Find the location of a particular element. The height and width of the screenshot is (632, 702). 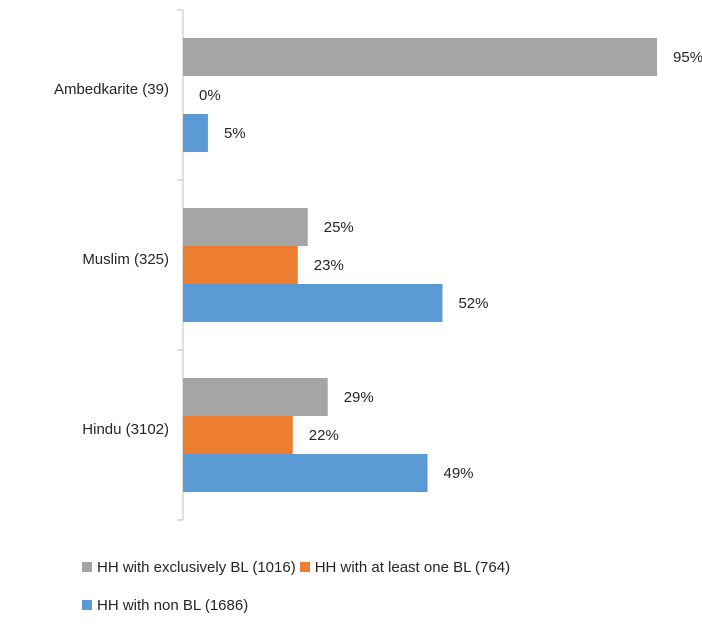

data-label-muslim-series-1: 25% is located at coordinates (339, 227).